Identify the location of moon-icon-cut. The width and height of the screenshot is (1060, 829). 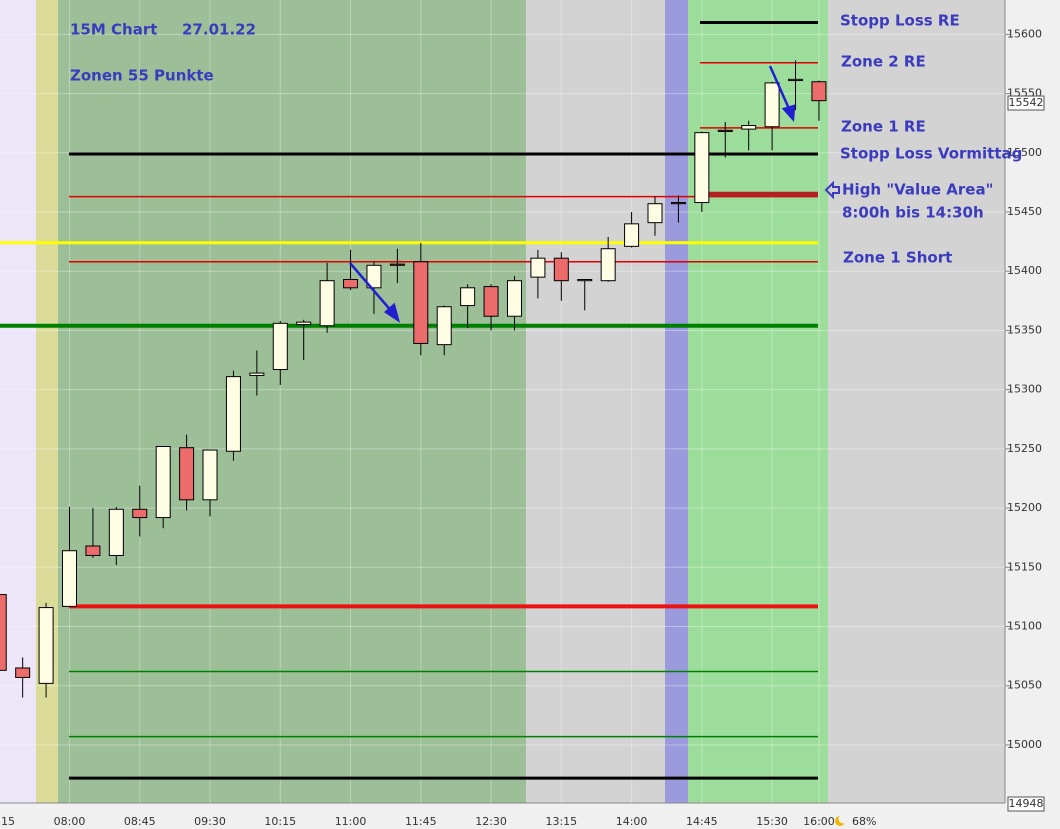
(843, 819).